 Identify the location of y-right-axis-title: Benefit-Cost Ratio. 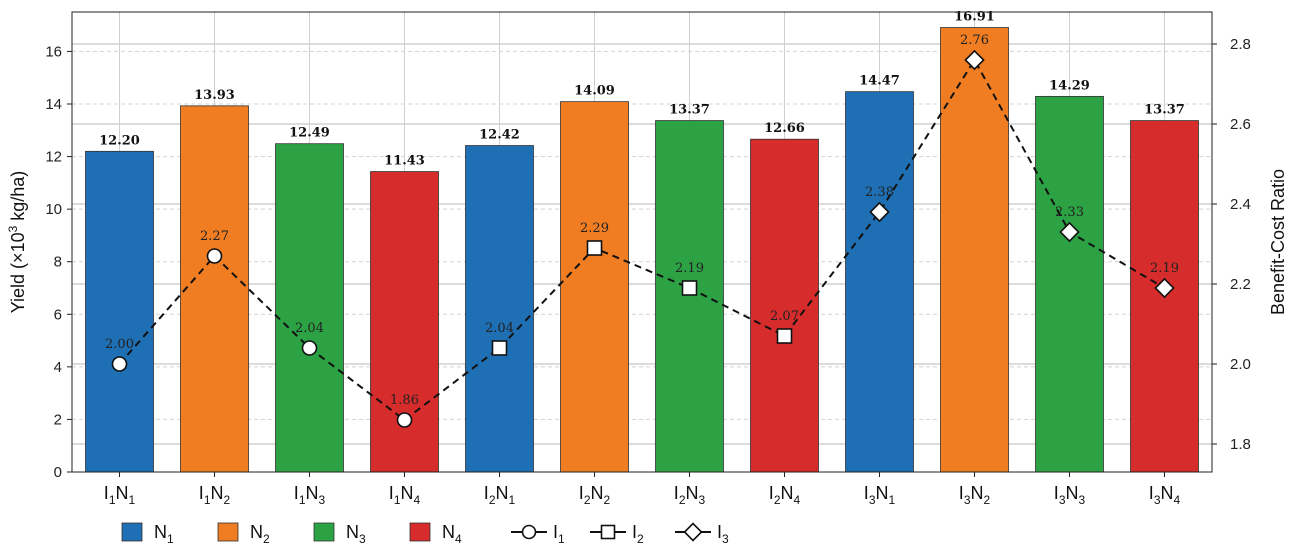
(1278, 242).